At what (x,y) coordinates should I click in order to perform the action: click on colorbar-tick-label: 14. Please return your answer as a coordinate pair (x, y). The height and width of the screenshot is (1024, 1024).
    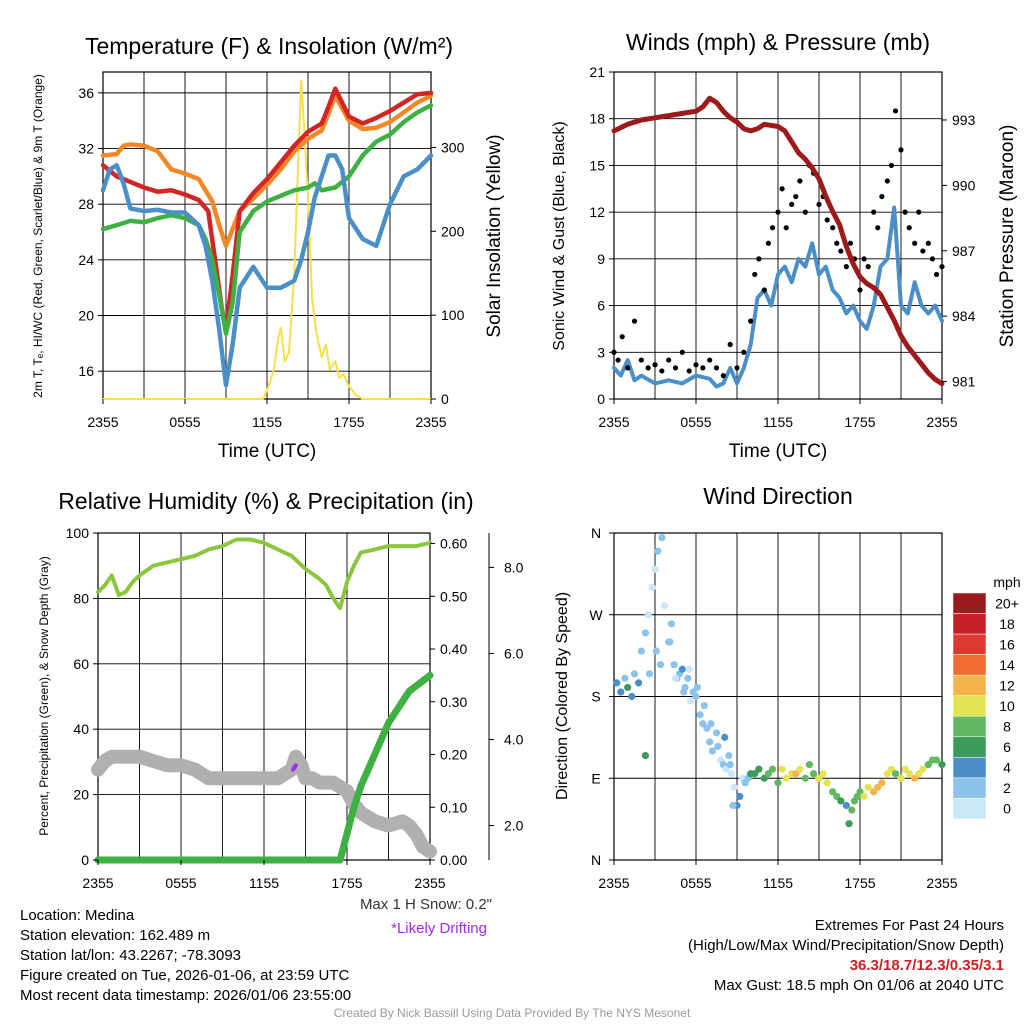
    Looking at the image, I should click on (1007, 665).